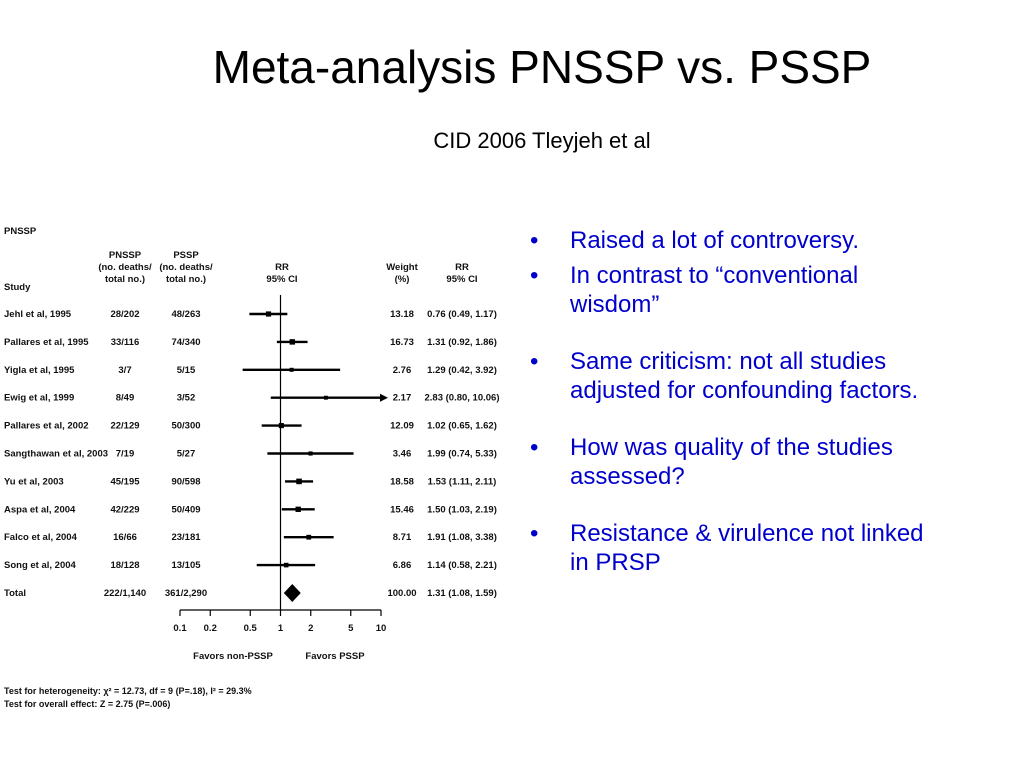  Describe the element at coordinates (125, 537) in the screenshot. I see `pnssp-count: 16/66` at that location.